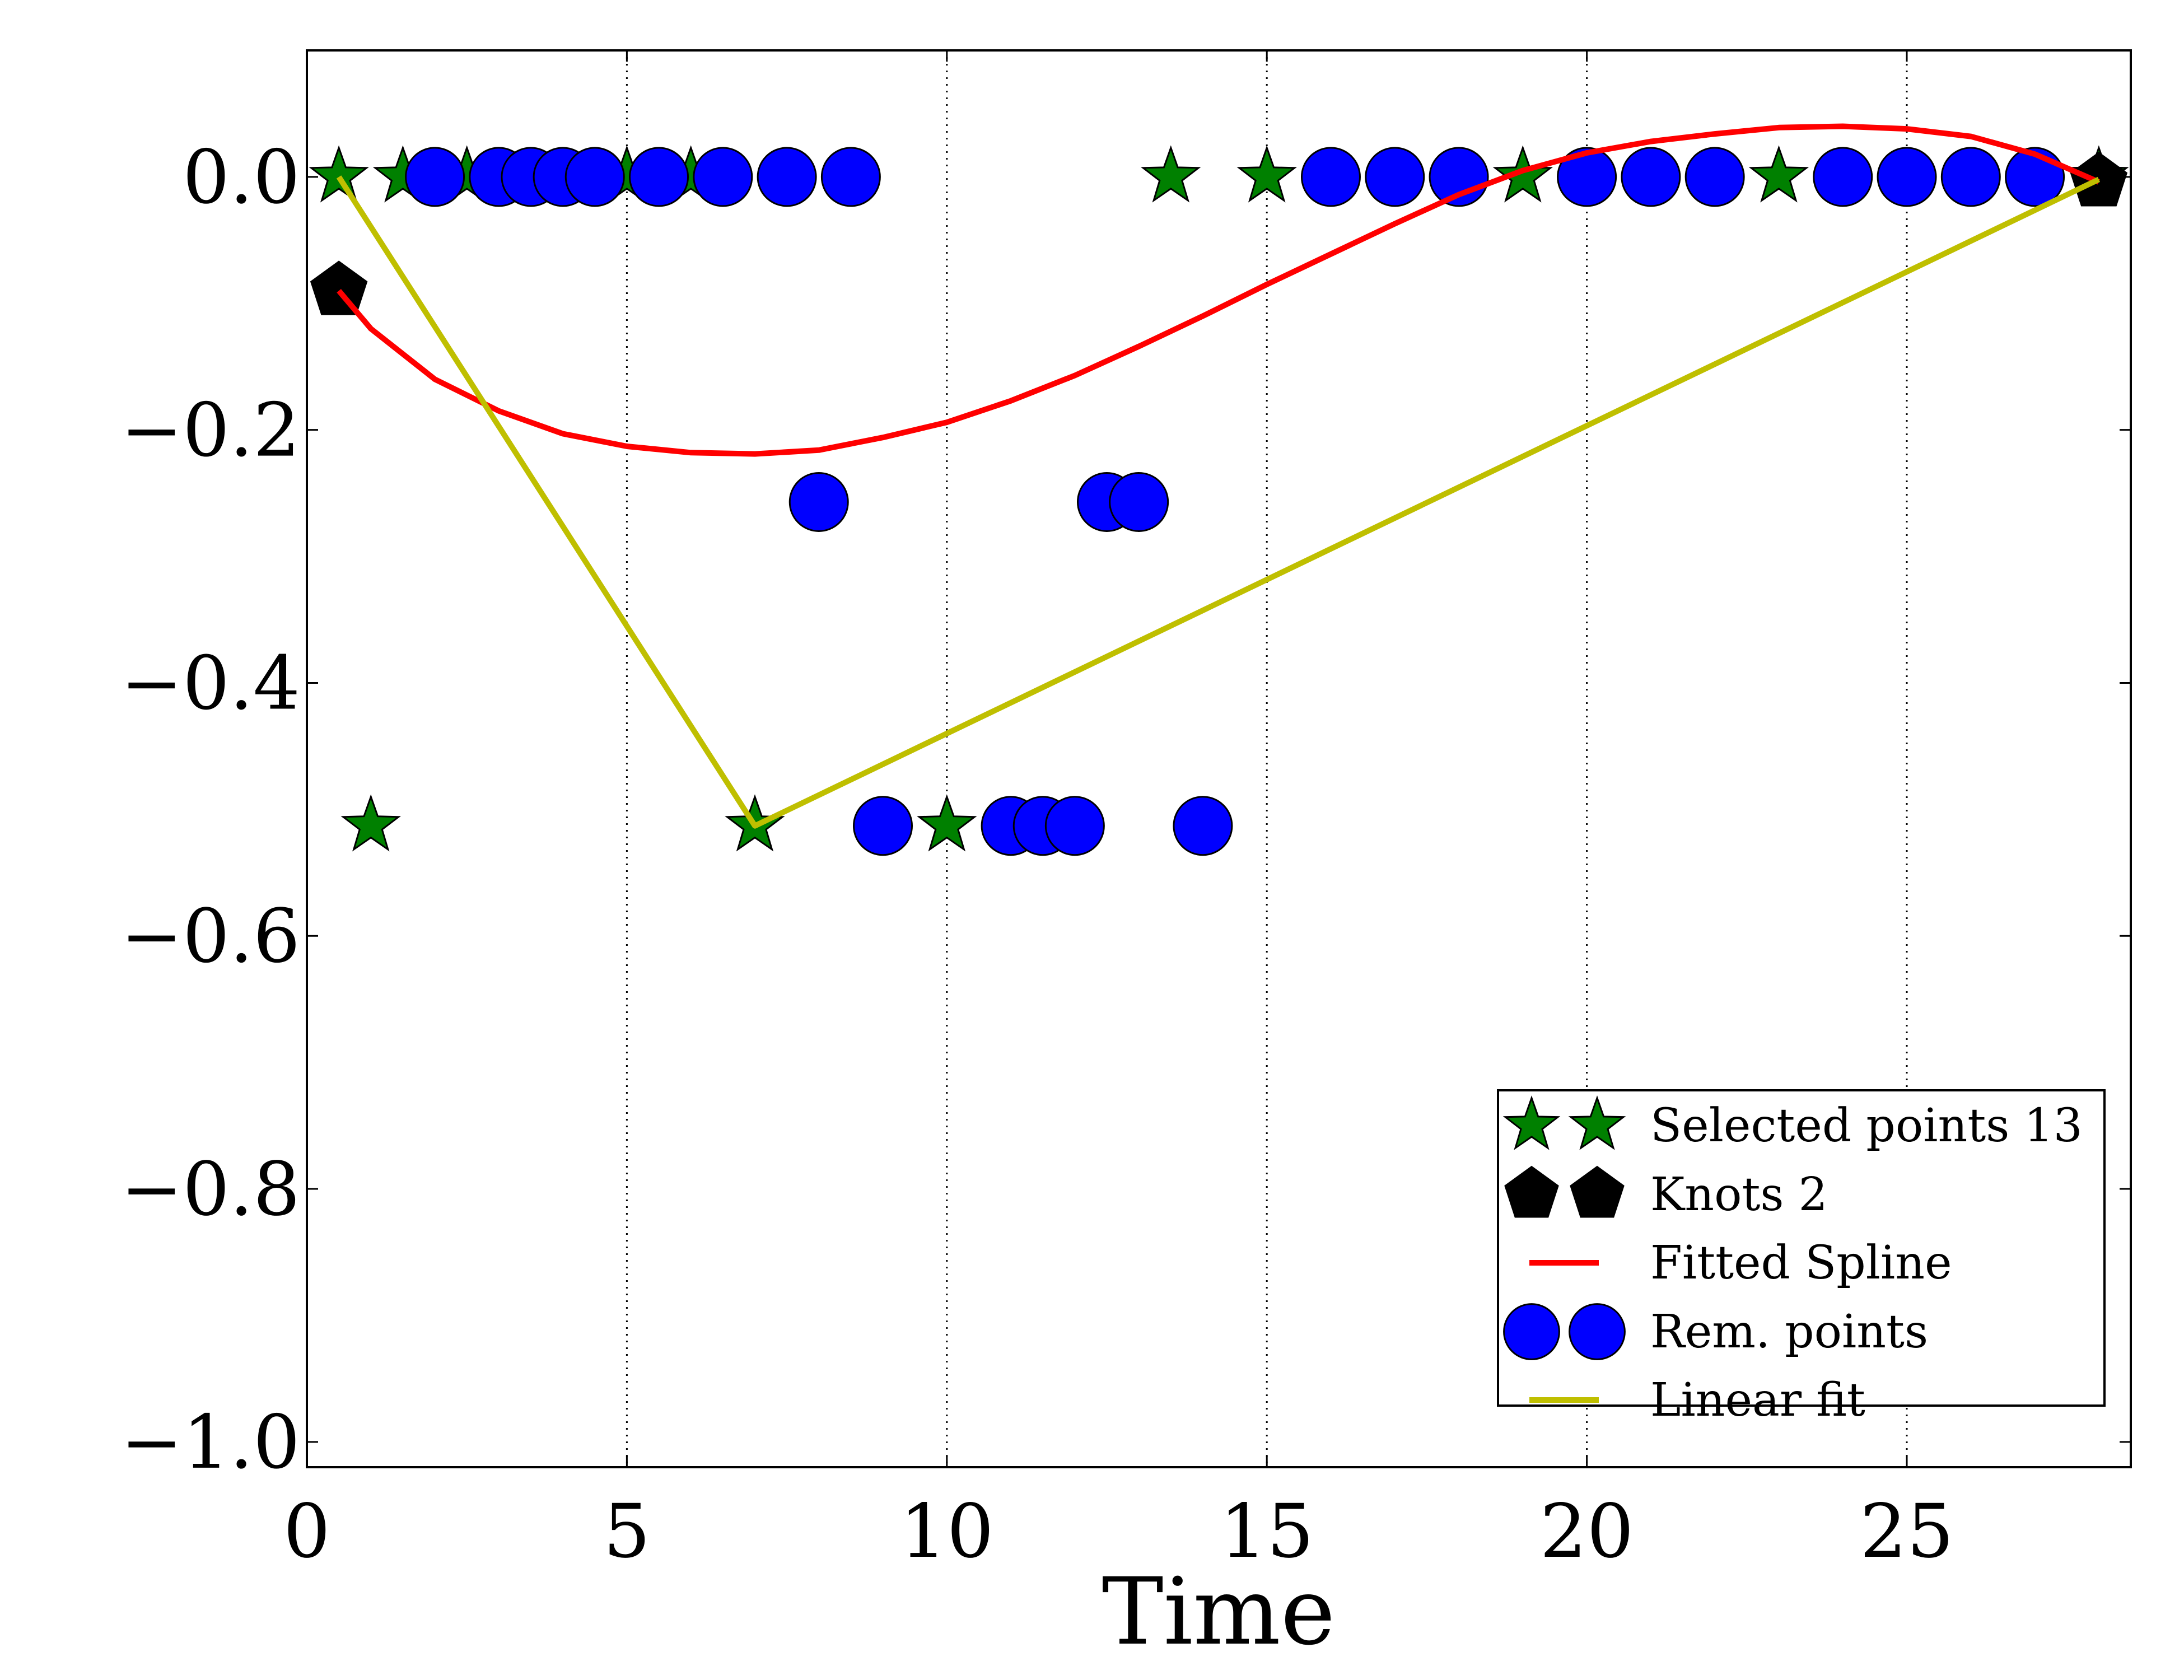  Describe the element at coordinates (210, 1443) in the screenshot. I see `y-tick-label: −1.0` at that location.